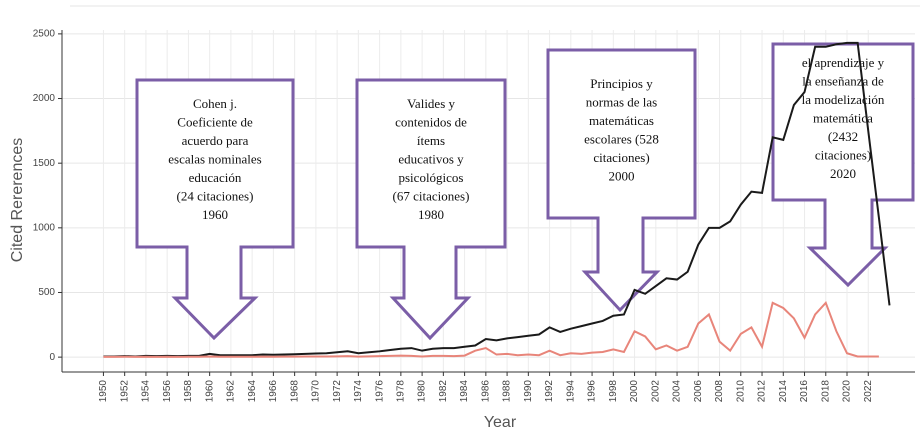 Image resolution: width=920 pixels, height=432 pixels. I want to click on annotation-text: normas de las, so click(621, 101).